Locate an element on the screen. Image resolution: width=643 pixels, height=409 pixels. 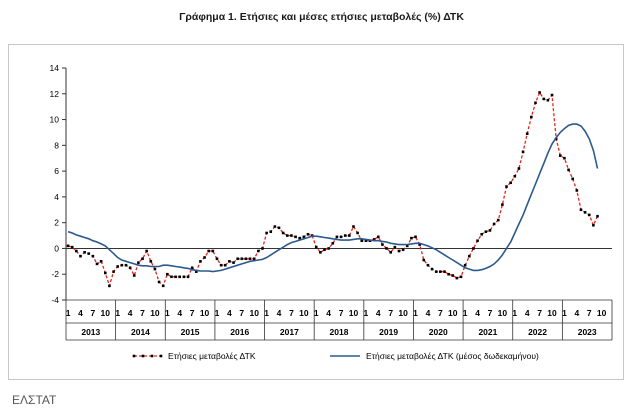
year-label: 2017 is located at coordinates (289, 332).